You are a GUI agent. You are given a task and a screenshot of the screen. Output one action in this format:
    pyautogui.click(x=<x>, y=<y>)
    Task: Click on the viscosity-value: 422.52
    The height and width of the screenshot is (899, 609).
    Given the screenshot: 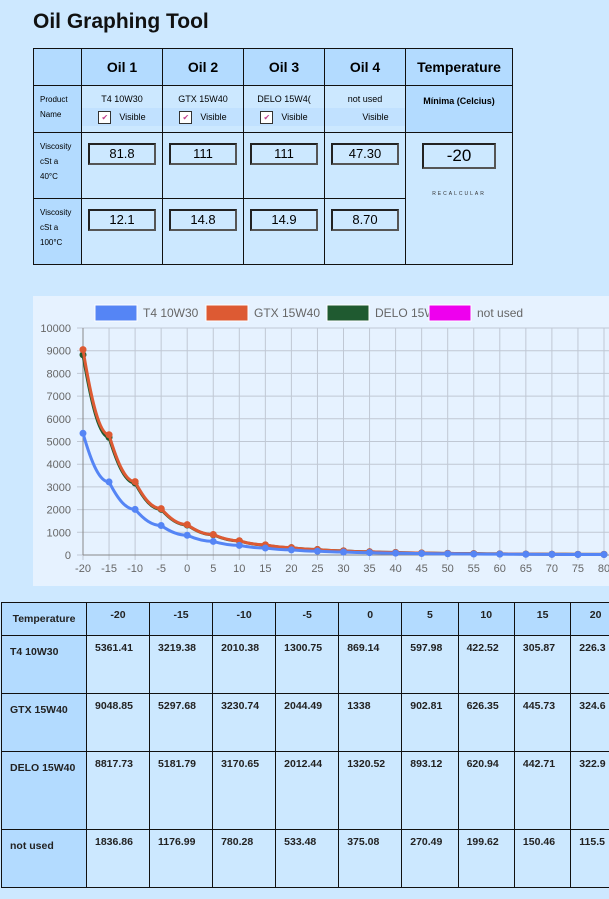 What is the action you would take?
    pyautogui.click(x=486, y=664)
    